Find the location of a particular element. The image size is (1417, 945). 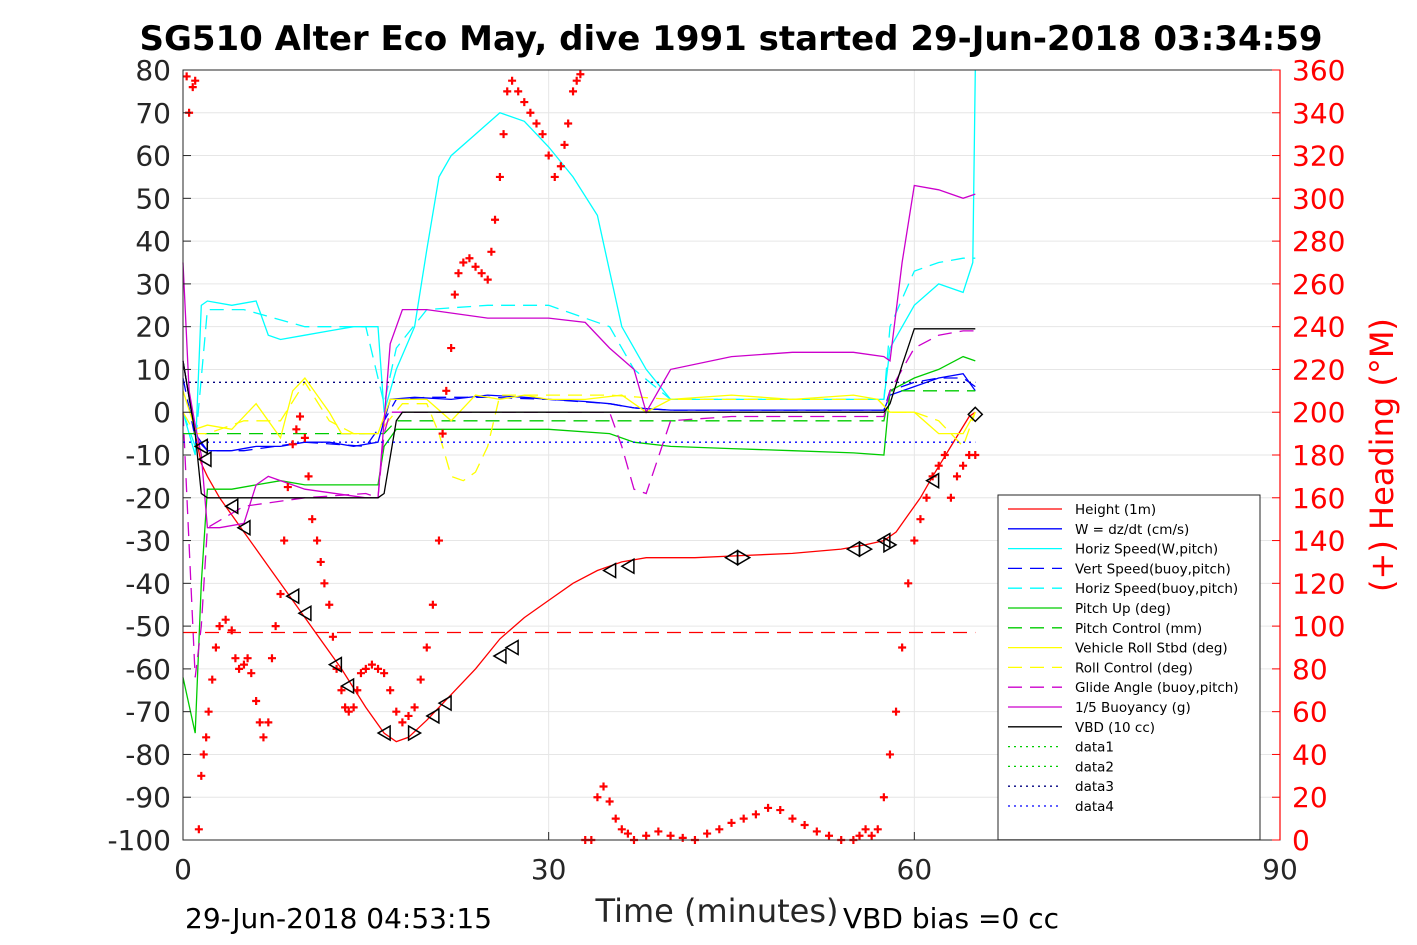

right-tick-label: 140 is located at coordinates (1318, 541).